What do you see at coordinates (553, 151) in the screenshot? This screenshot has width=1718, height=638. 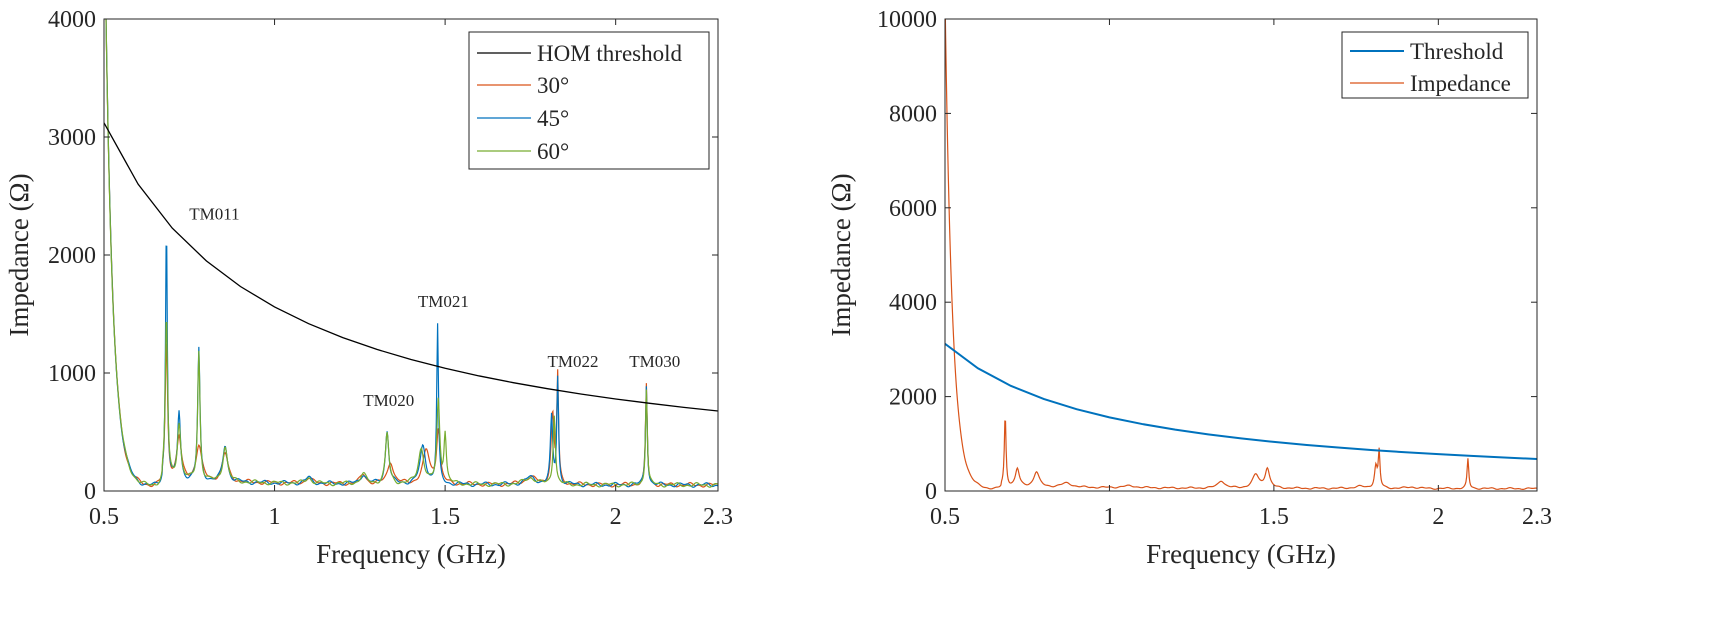 I see `legend-label-60: 60°` at bounding box center [553, 151].